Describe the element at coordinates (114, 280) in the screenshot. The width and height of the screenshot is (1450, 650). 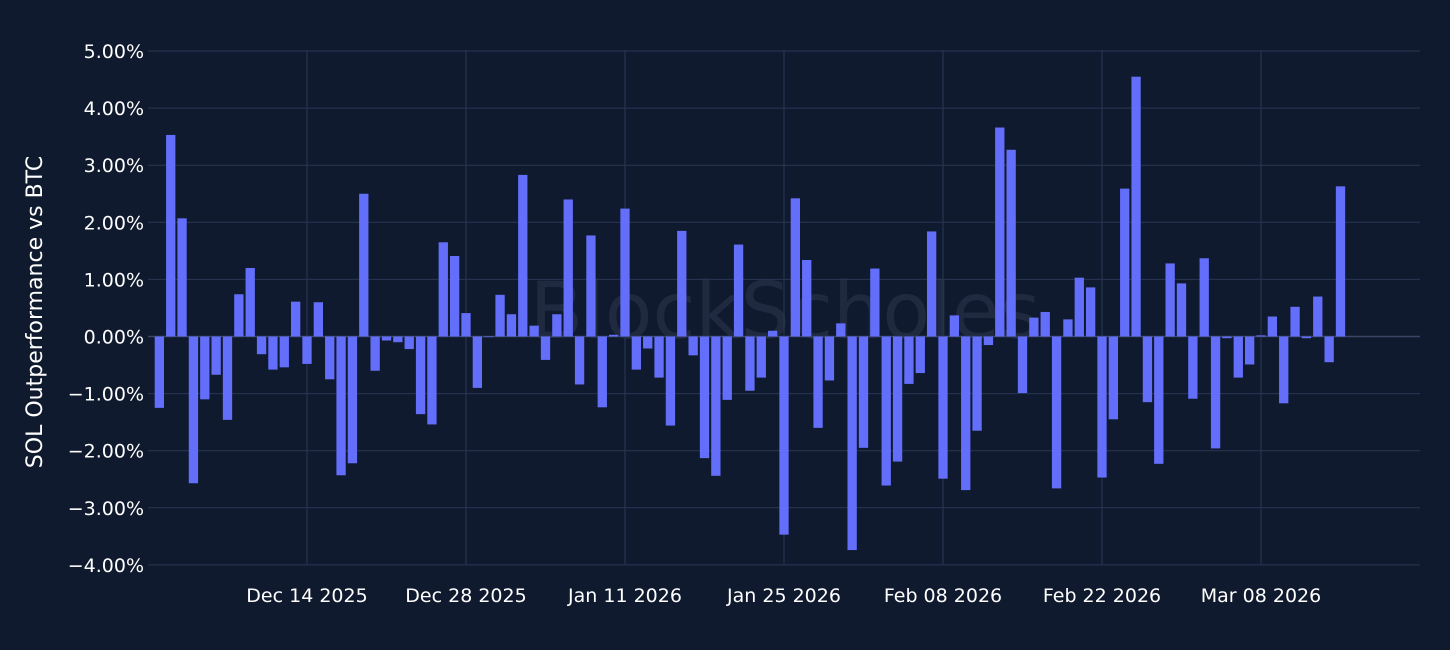
I see `y-tick-label: 1.00%` at that location.